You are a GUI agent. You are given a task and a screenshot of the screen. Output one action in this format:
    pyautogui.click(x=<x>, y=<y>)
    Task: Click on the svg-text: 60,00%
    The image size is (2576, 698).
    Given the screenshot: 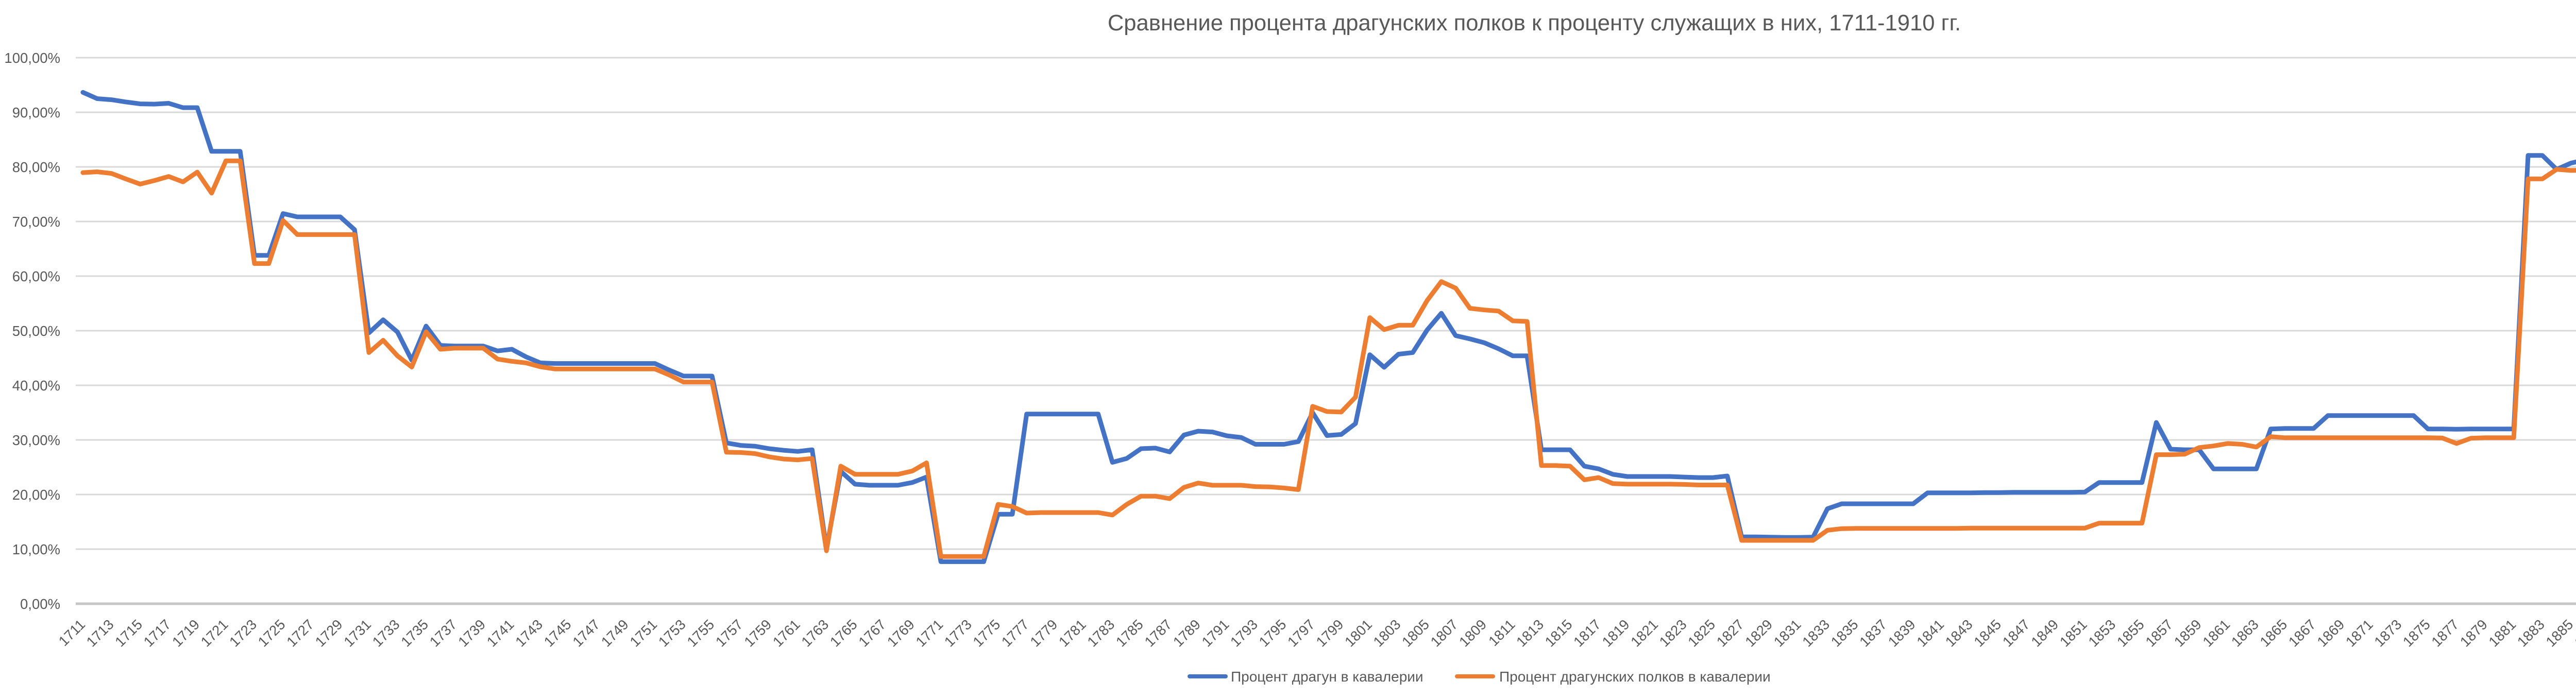 What is the action you would take?
    pyautogui.click(x=36, y=276)
    